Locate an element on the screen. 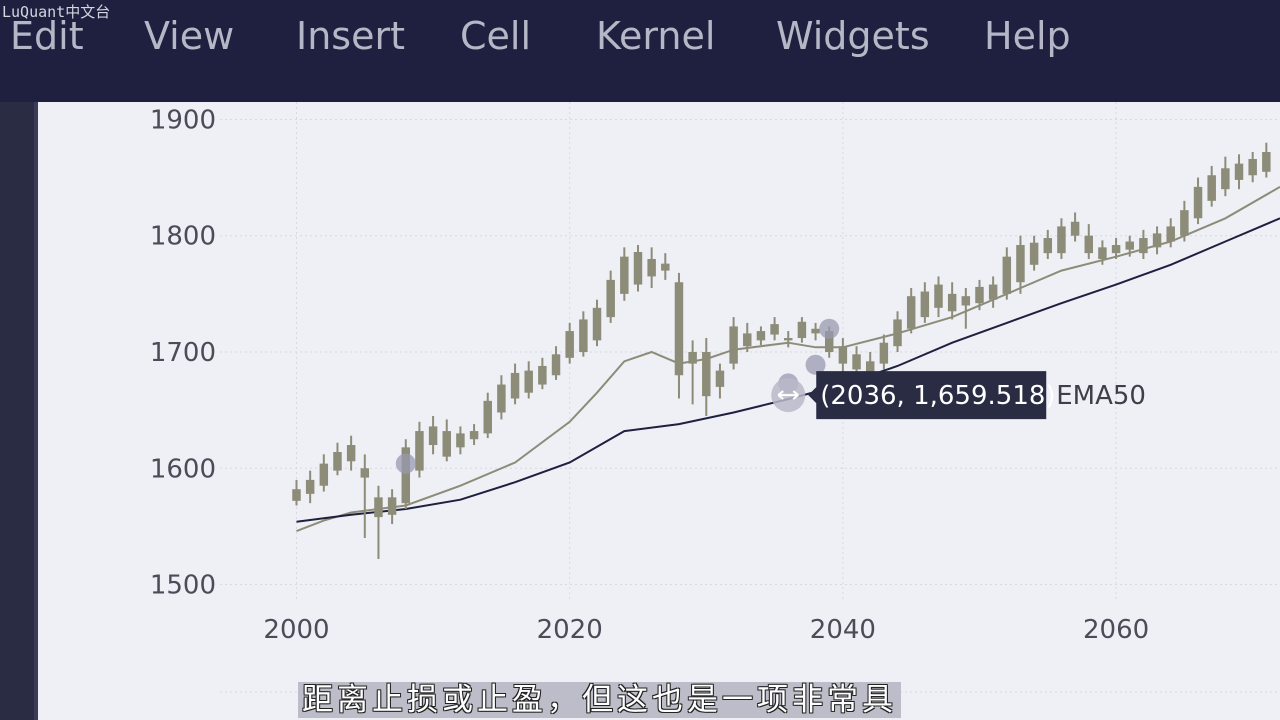 The image size is (1280, 720). menu-edit: Edit is located at coordinates (47, 36).